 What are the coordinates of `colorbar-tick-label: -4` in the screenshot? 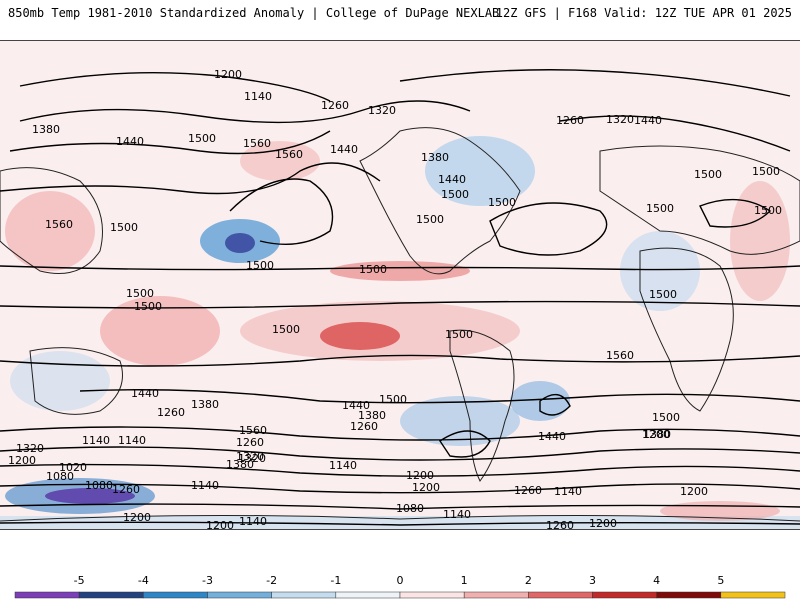 It's located at (143, 580).